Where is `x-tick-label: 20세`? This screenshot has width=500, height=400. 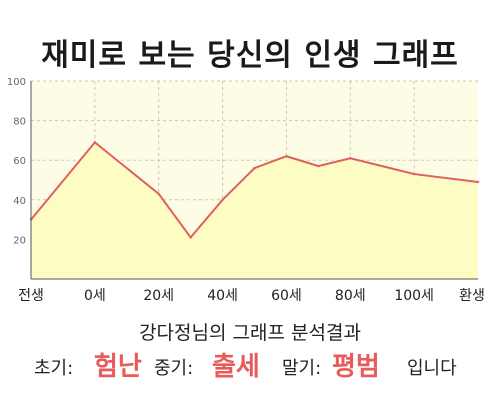
x-tick-label: 20세 is located at coordinates (158, 296).